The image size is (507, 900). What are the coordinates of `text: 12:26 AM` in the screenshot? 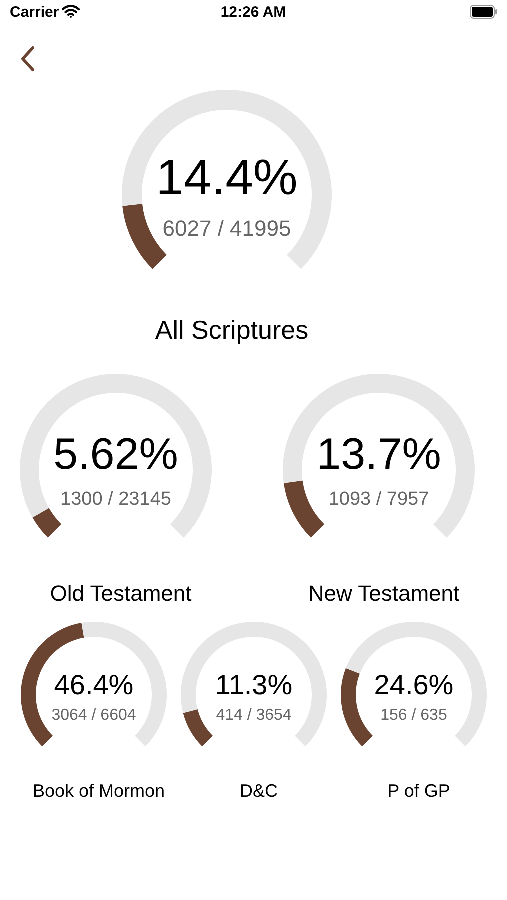 It's located at (253, 12).